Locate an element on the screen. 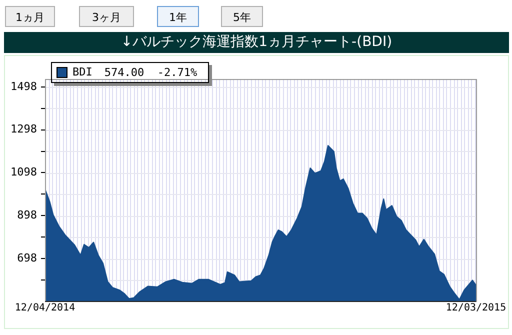 The width and height of the screenshot is (512, 335). text: 5年 is located at coordinates (242, 16).